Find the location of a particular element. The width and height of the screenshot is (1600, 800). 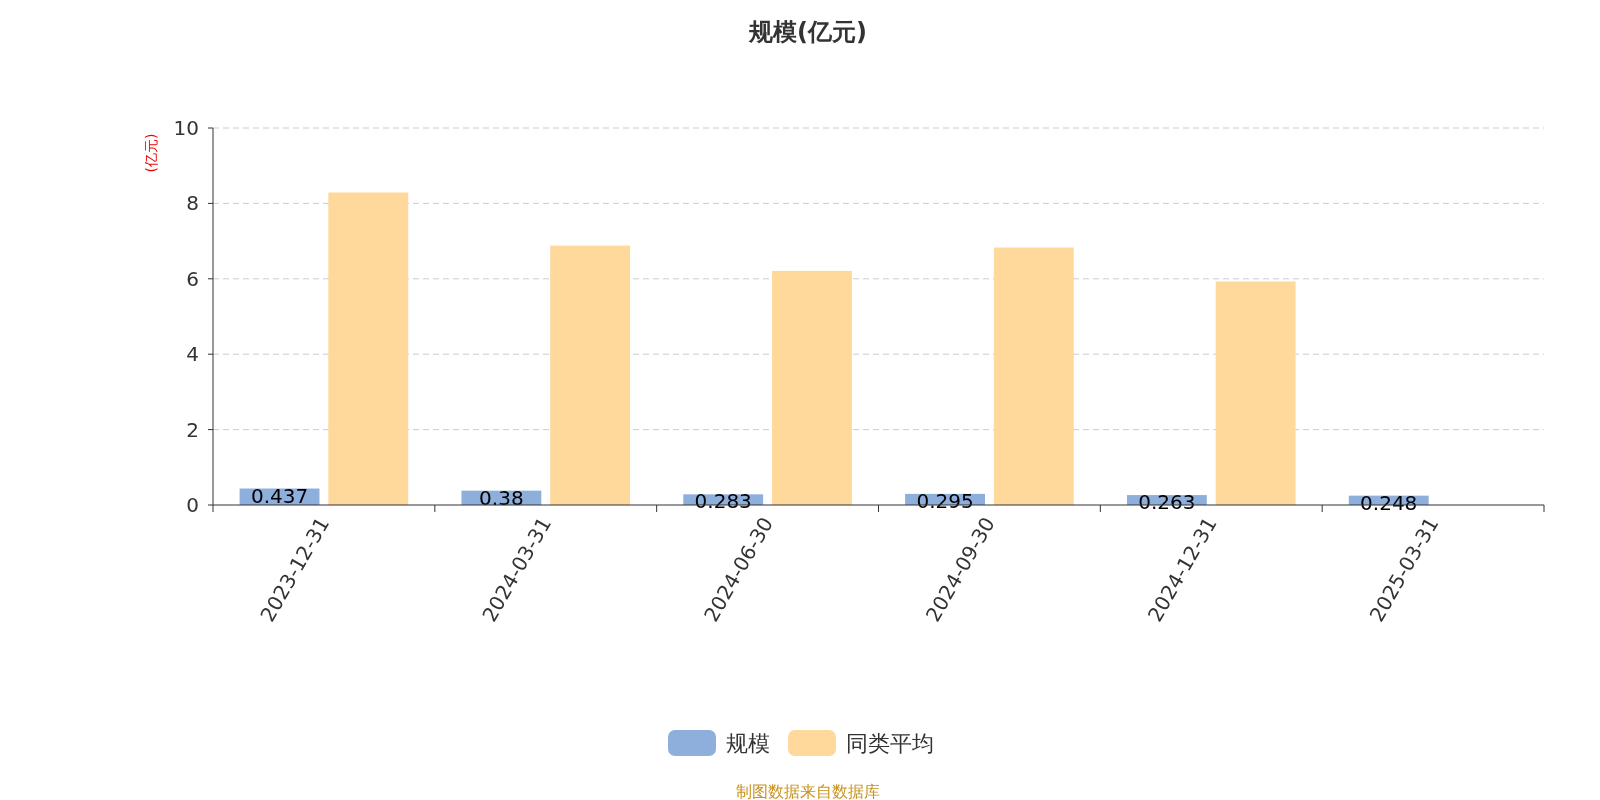

data-label: 0.248 is located at coordinates (1389, 502).